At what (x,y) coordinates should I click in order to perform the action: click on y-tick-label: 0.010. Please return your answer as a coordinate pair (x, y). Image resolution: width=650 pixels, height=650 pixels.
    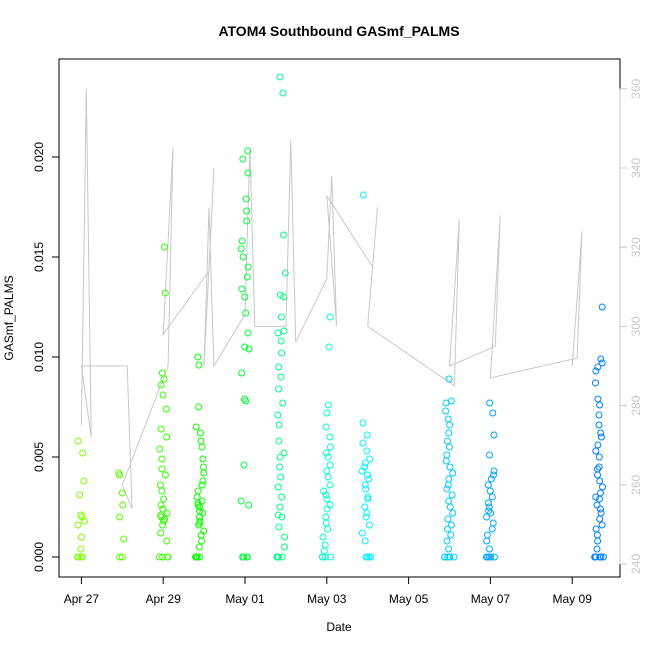
    Looking at the image, I should click on (39, 357).